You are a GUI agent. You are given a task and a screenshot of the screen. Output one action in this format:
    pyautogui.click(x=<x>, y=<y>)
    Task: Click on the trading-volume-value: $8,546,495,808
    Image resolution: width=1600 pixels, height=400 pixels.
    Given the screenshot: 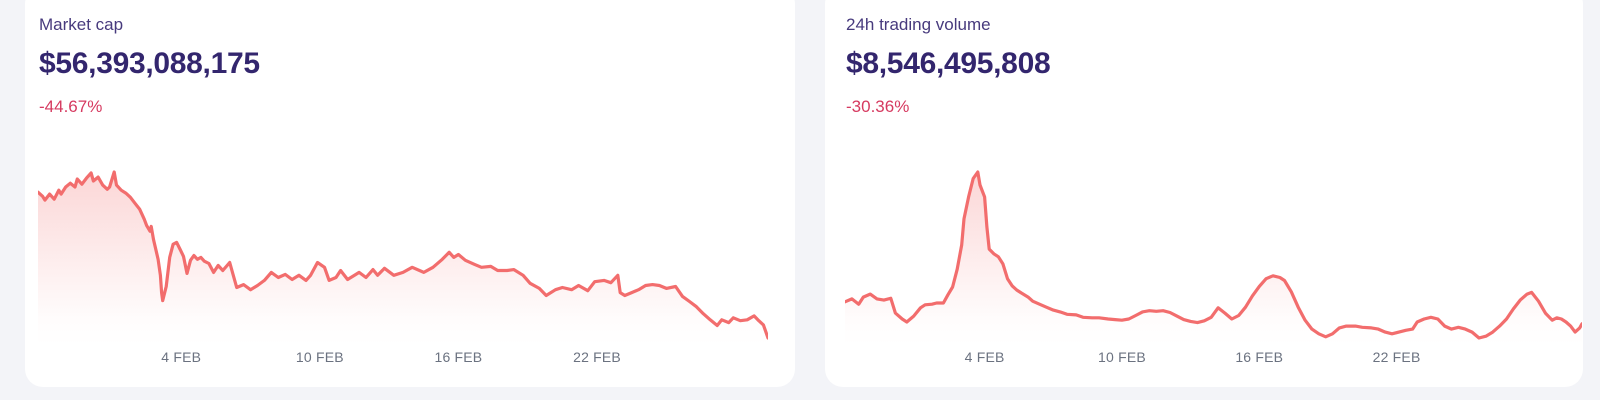 What is the action you would take?
    pyautogui.click(x=948, y=63)
    